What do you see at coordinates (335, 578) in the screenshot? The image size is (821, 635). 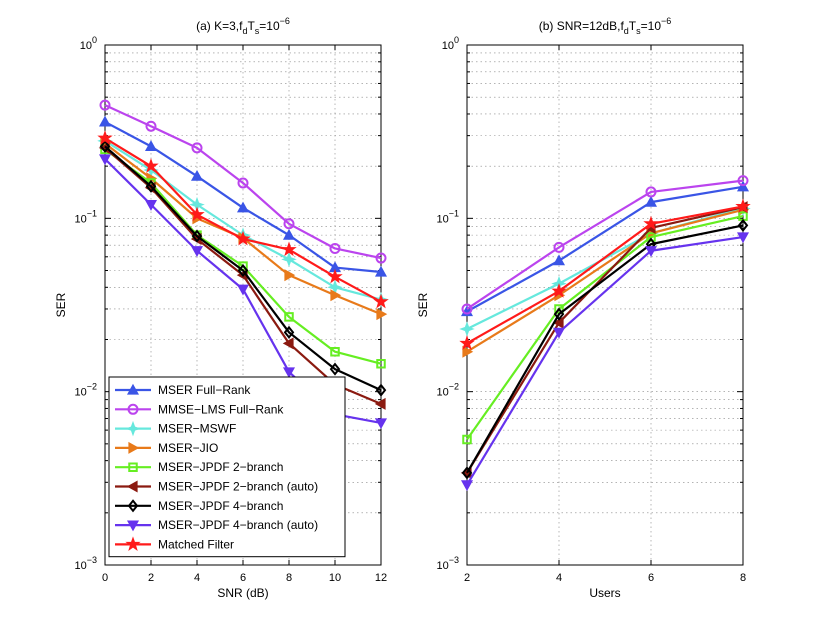 I see `x-tick-label: 10` at bounding box center [335, 578].